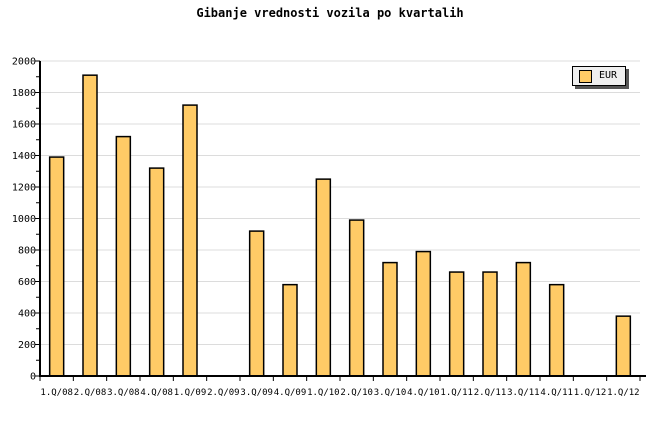 The height and width of the screenshot is (440, 660). I want to click on y-axis-label: 2000, so click(24, 62).